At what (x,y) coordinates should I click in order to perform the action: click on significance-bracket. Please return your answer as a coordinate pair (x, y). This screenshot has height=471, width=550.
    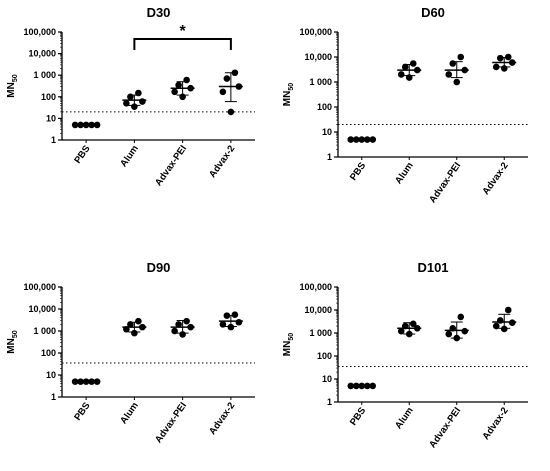
    Looking at the image, I should click on (182, 44).